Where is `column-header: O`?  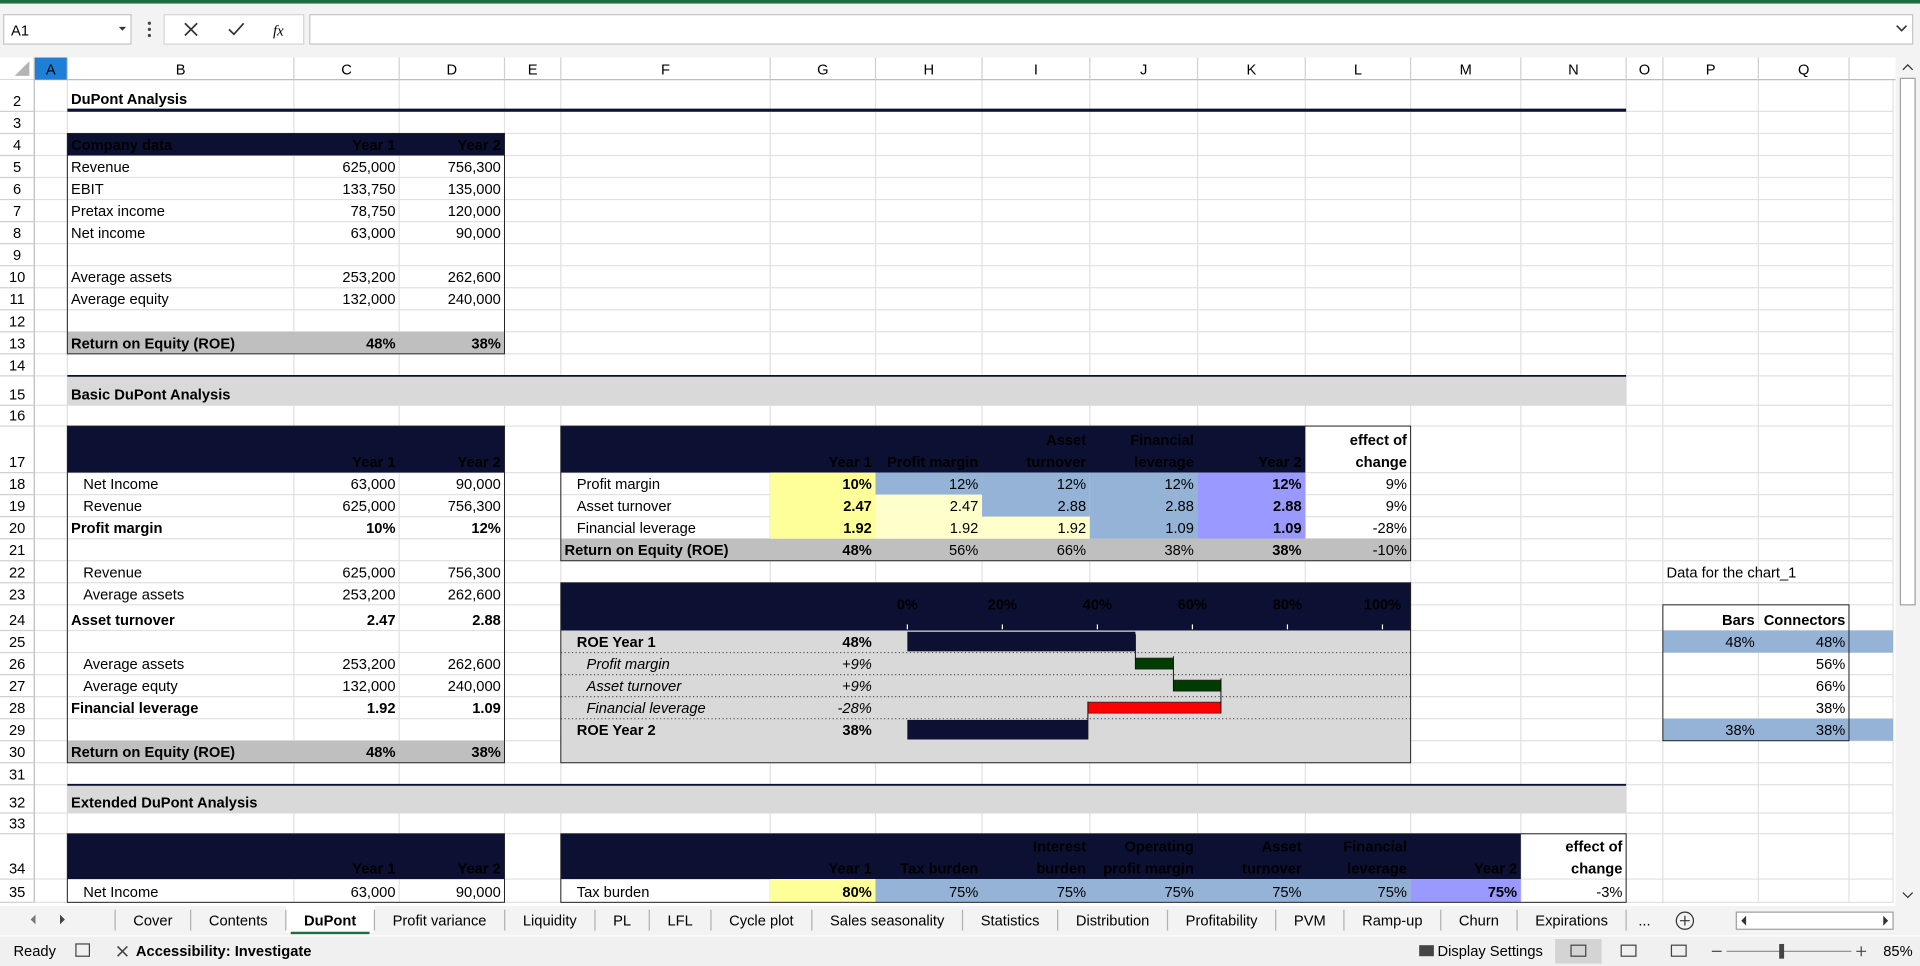
column-header: O is located at coordinates (1644, 71).